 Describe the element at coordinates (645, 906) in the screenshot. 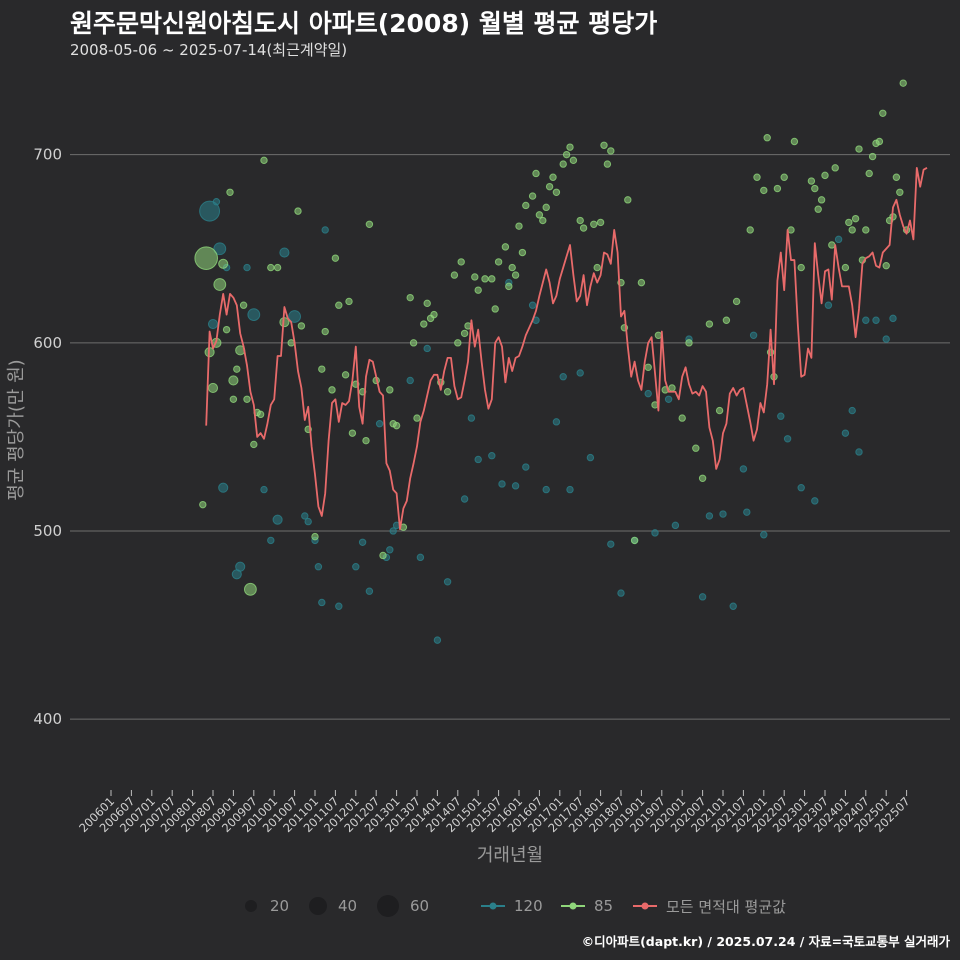

I see `line-dot-avg-icon` at that location.